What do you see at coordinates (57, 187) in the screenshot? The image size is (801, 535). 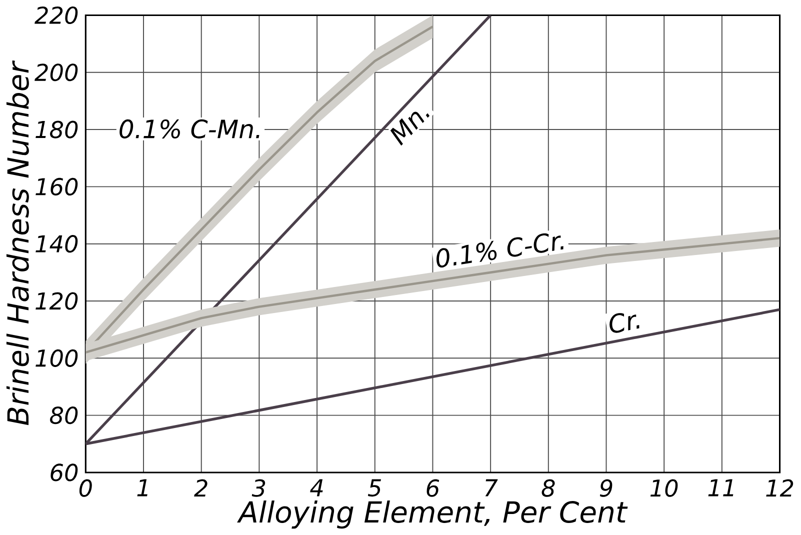 I see `y-tick-label: 160` at bounding box center [57, 187].